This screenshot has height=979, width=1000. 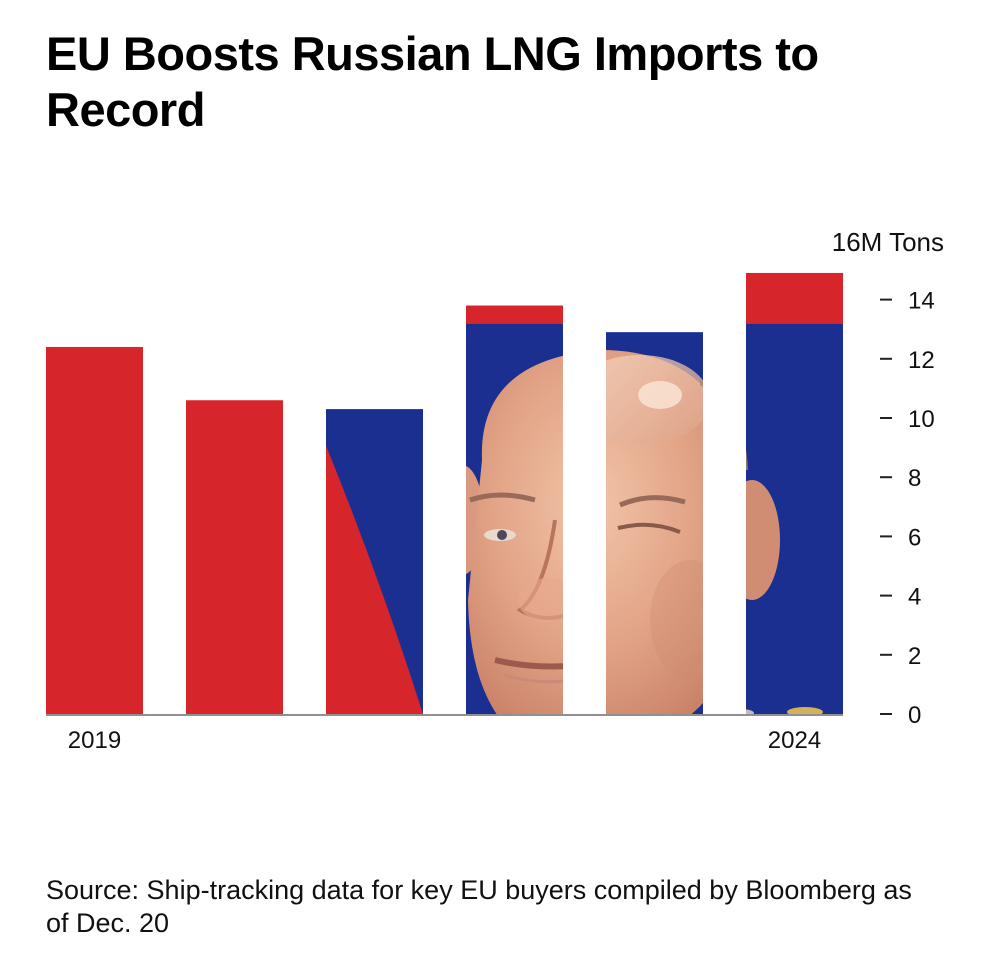 What do you see at coordinates (94, 740) in the screenshot?
I see `x-tick-label-2019: 2019` at bounding box center [94, 740].